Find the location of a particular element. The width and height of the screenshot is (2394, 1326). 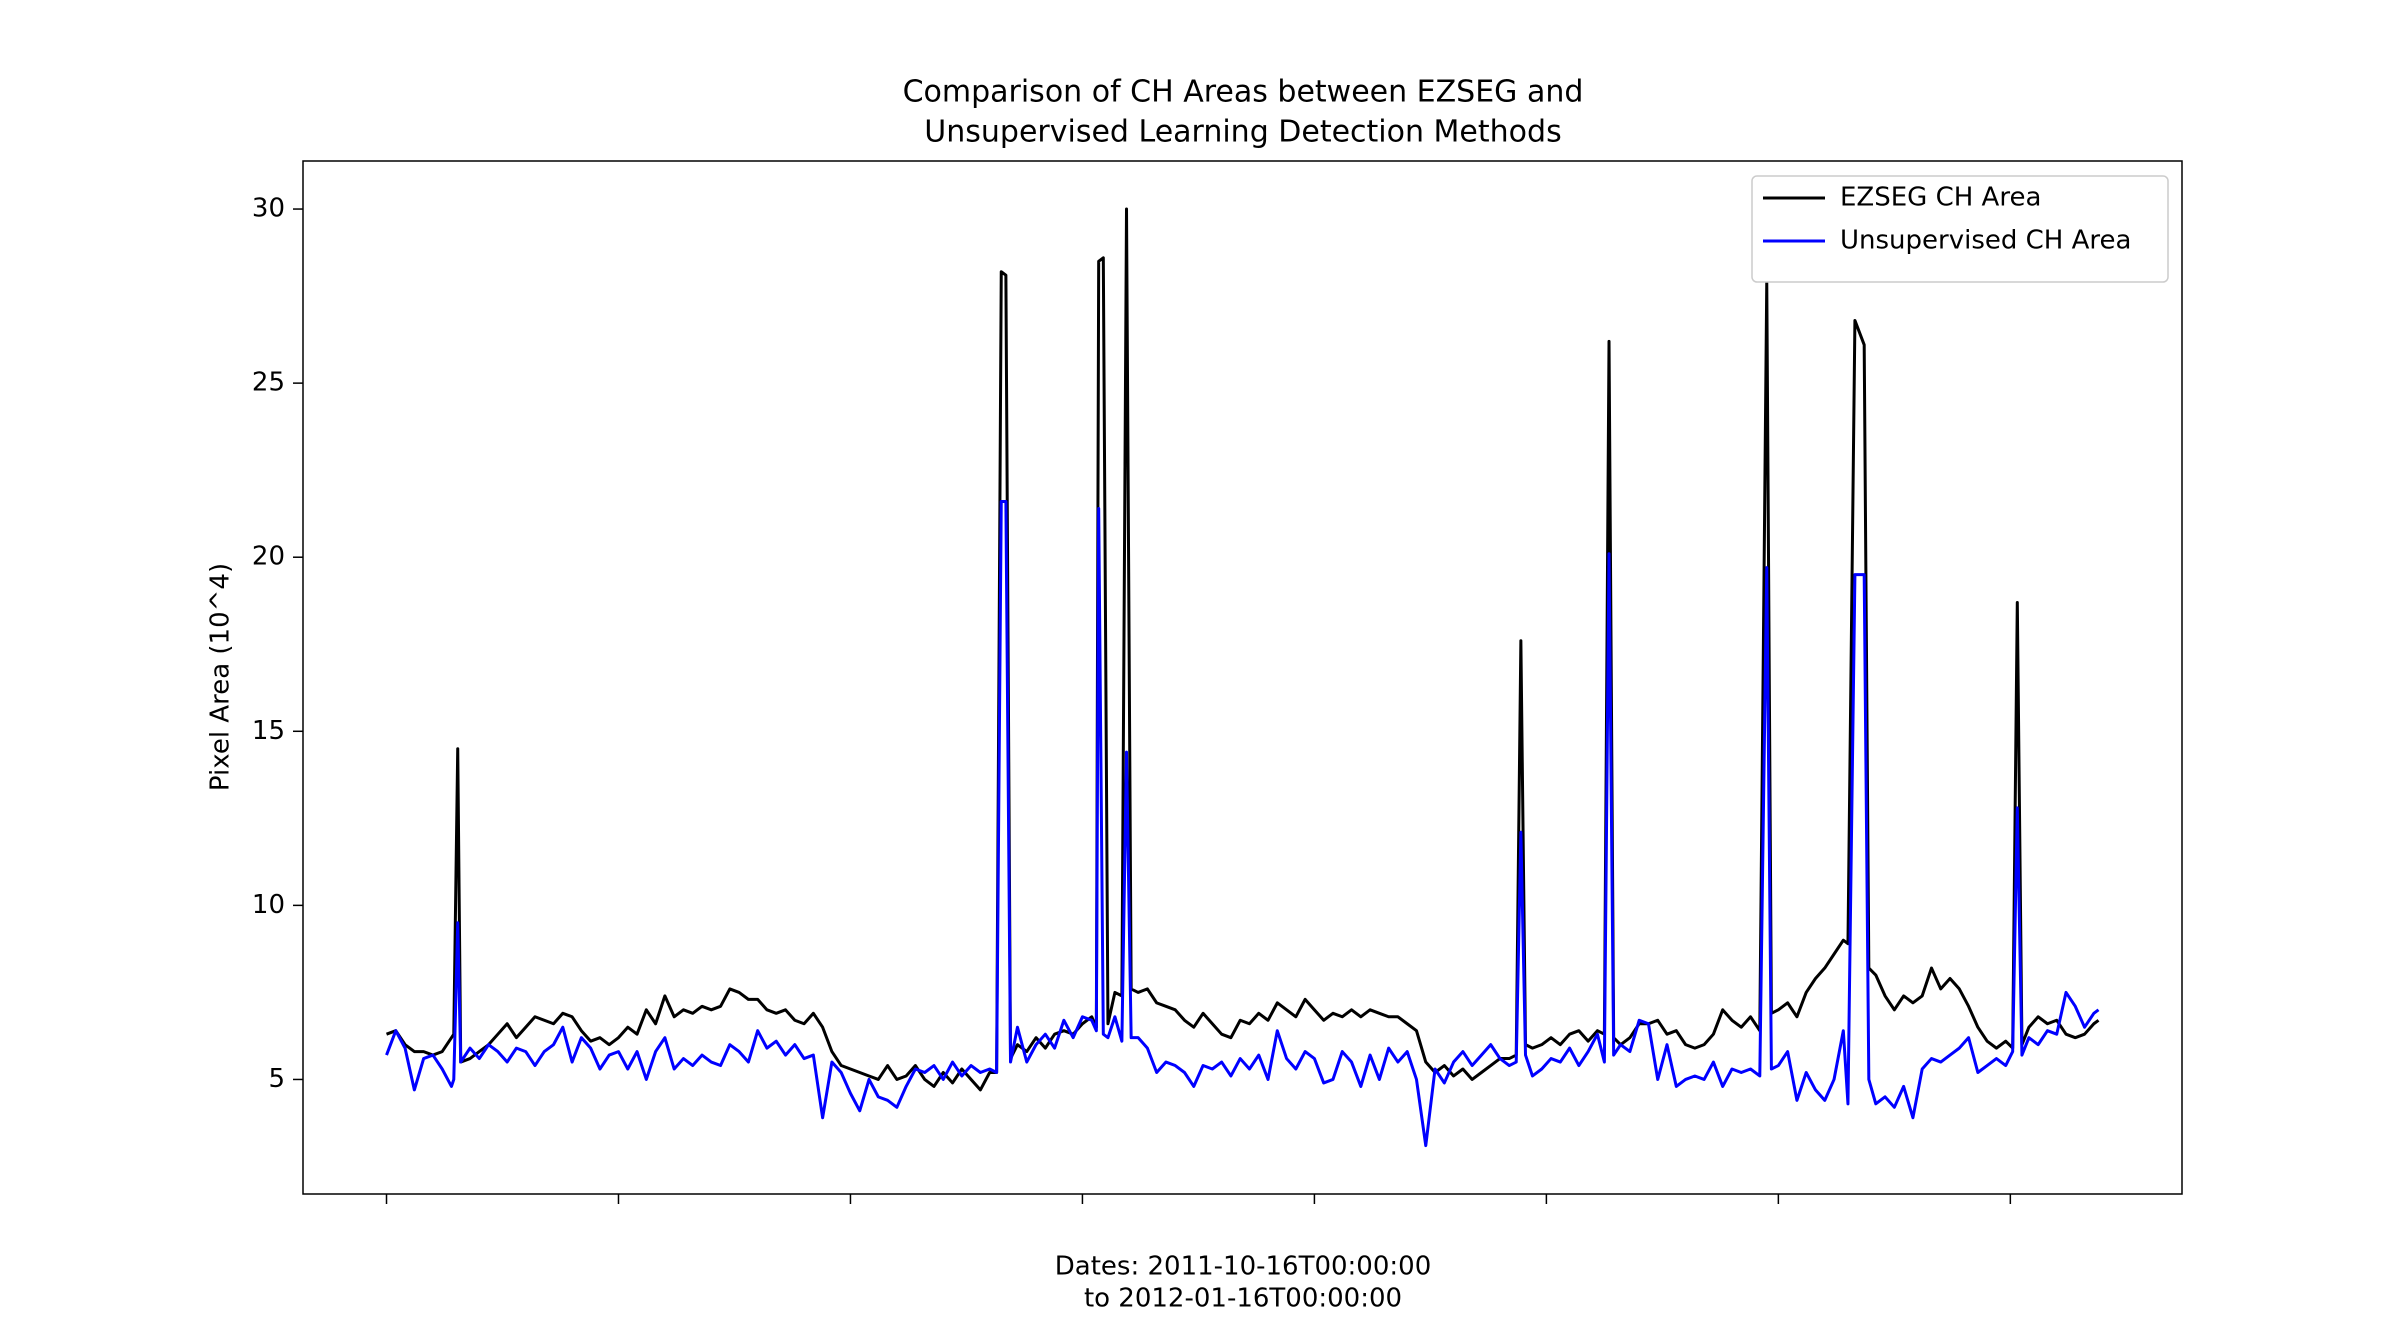

y-axis-label: Pixel Area (10^4) is located at coordinates (221, 677).